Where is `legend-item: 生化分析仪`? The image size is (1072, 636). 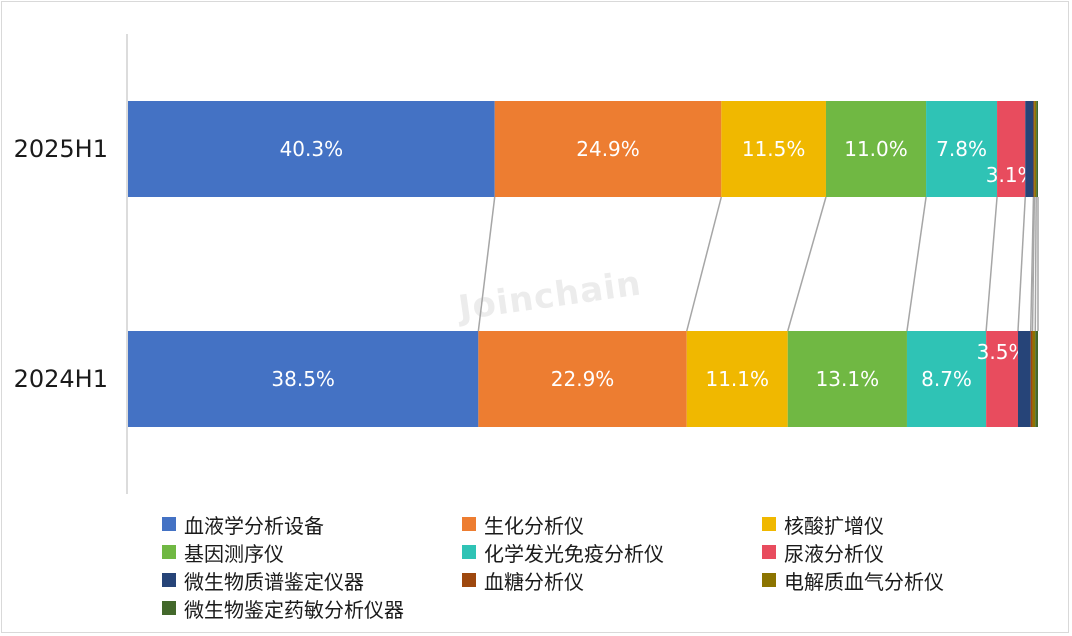
legend-item: 生化分析仪 is located at coordinates (612, 524).